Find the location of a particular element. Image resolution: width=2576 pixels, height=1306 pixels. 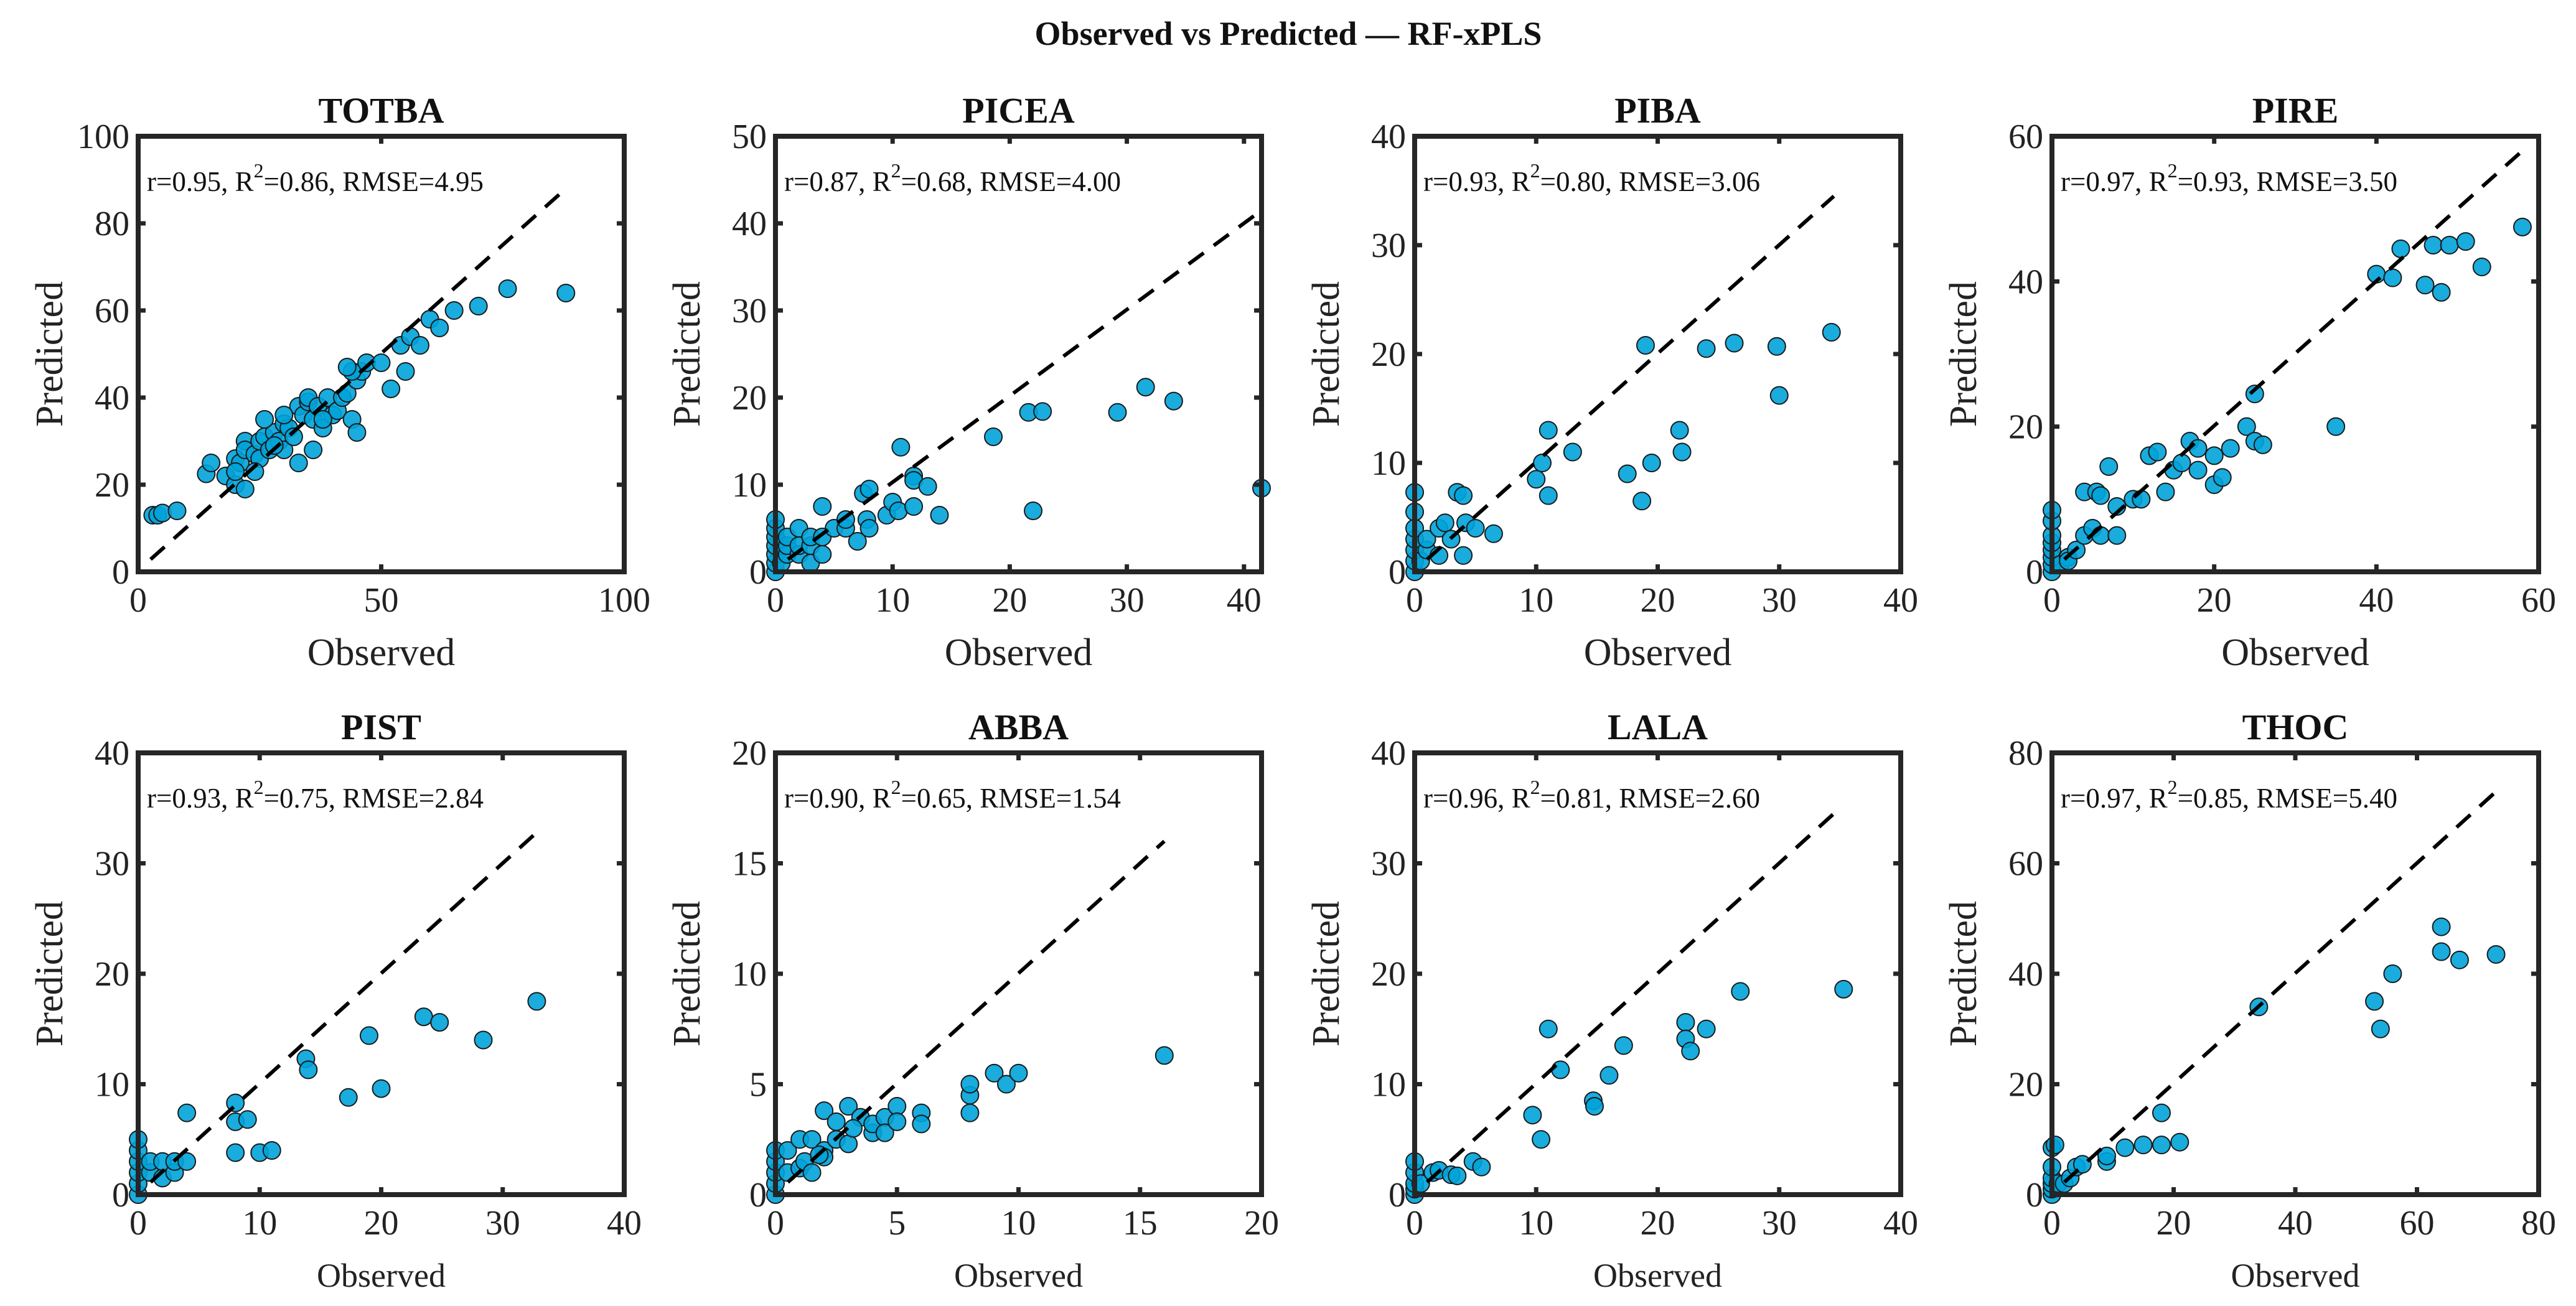

stat-r2-rmse: =0.75, RMSE=2.84 is located at coordinates (374, 799).